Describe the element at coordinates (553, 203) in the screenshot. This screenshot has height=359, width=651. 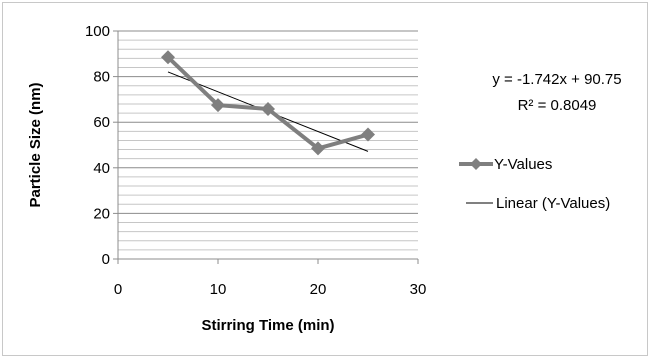
I see `legend-trendline-label: Linear (Y-Values)` at that location.